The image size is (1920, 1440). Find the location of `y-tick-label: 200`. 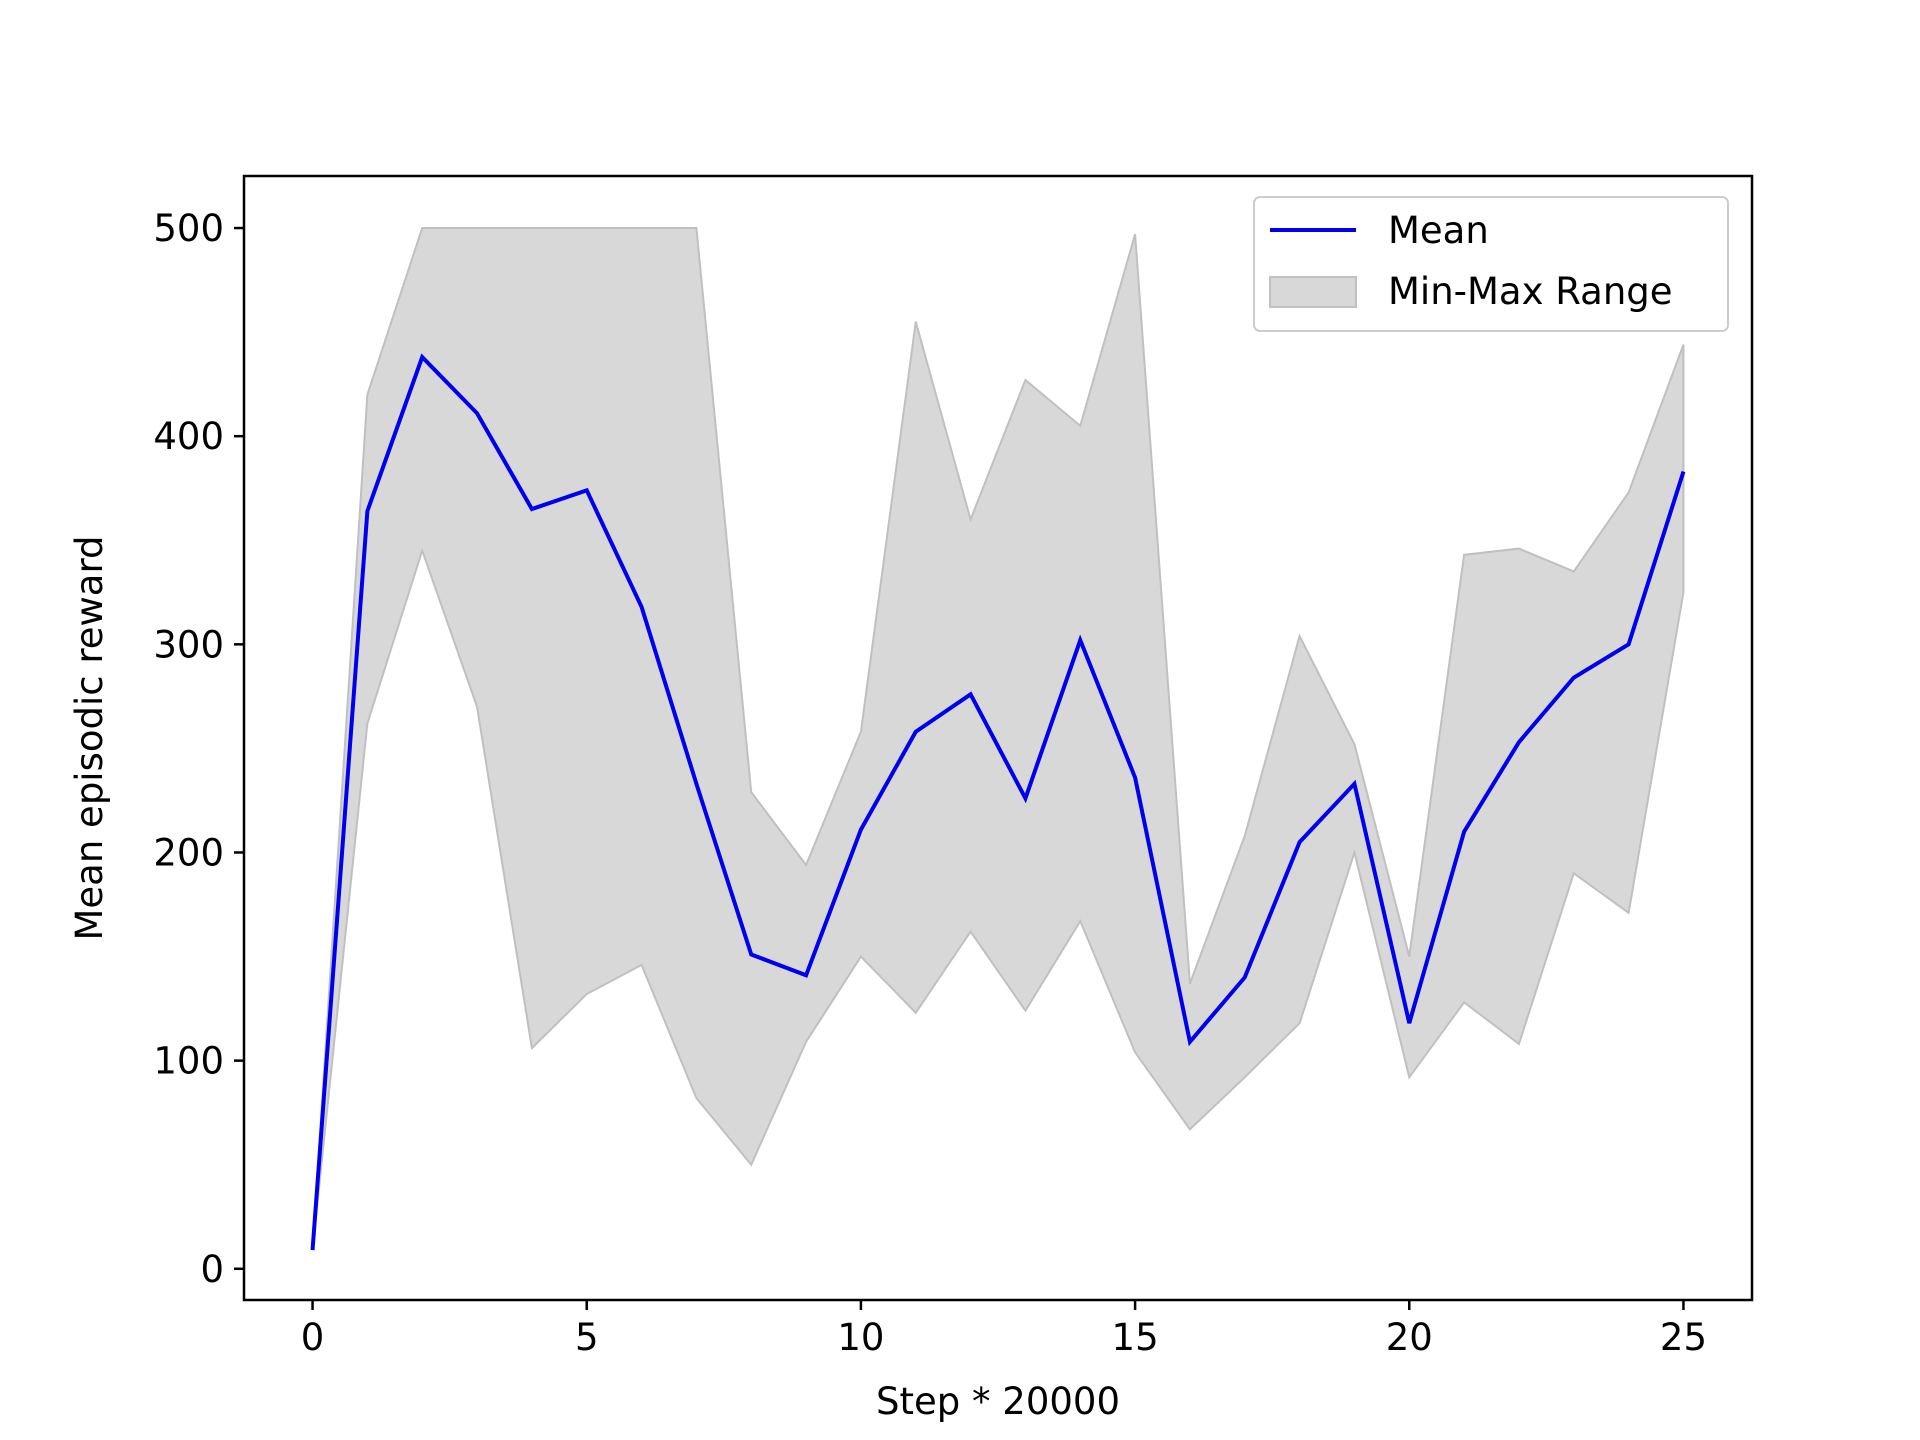

y-tick-label: 200 is located at coordinates (188, 852).